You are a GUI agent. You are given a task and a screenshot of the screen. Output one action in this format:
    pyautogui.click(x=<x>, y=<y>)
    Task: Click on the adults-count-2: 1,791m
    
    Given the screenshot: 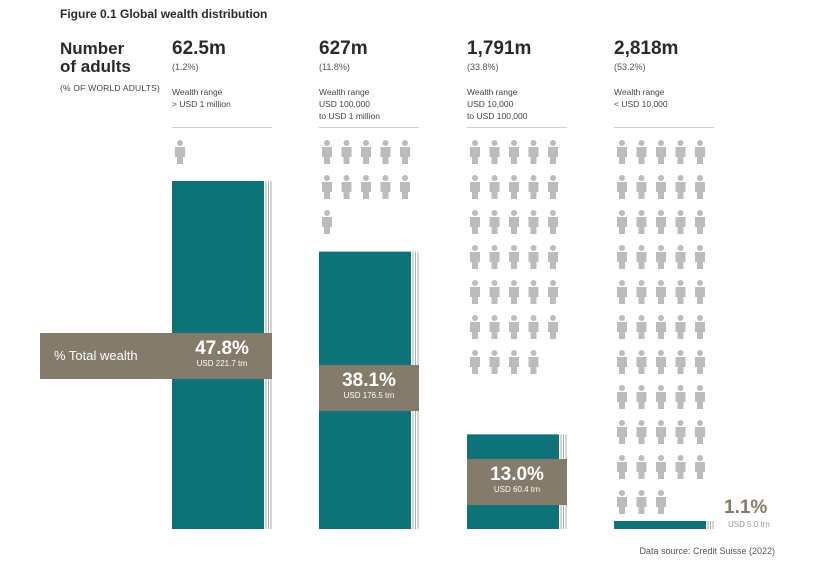 What is the action you would take?
    pyautogui.click(x=499, y=48)
    